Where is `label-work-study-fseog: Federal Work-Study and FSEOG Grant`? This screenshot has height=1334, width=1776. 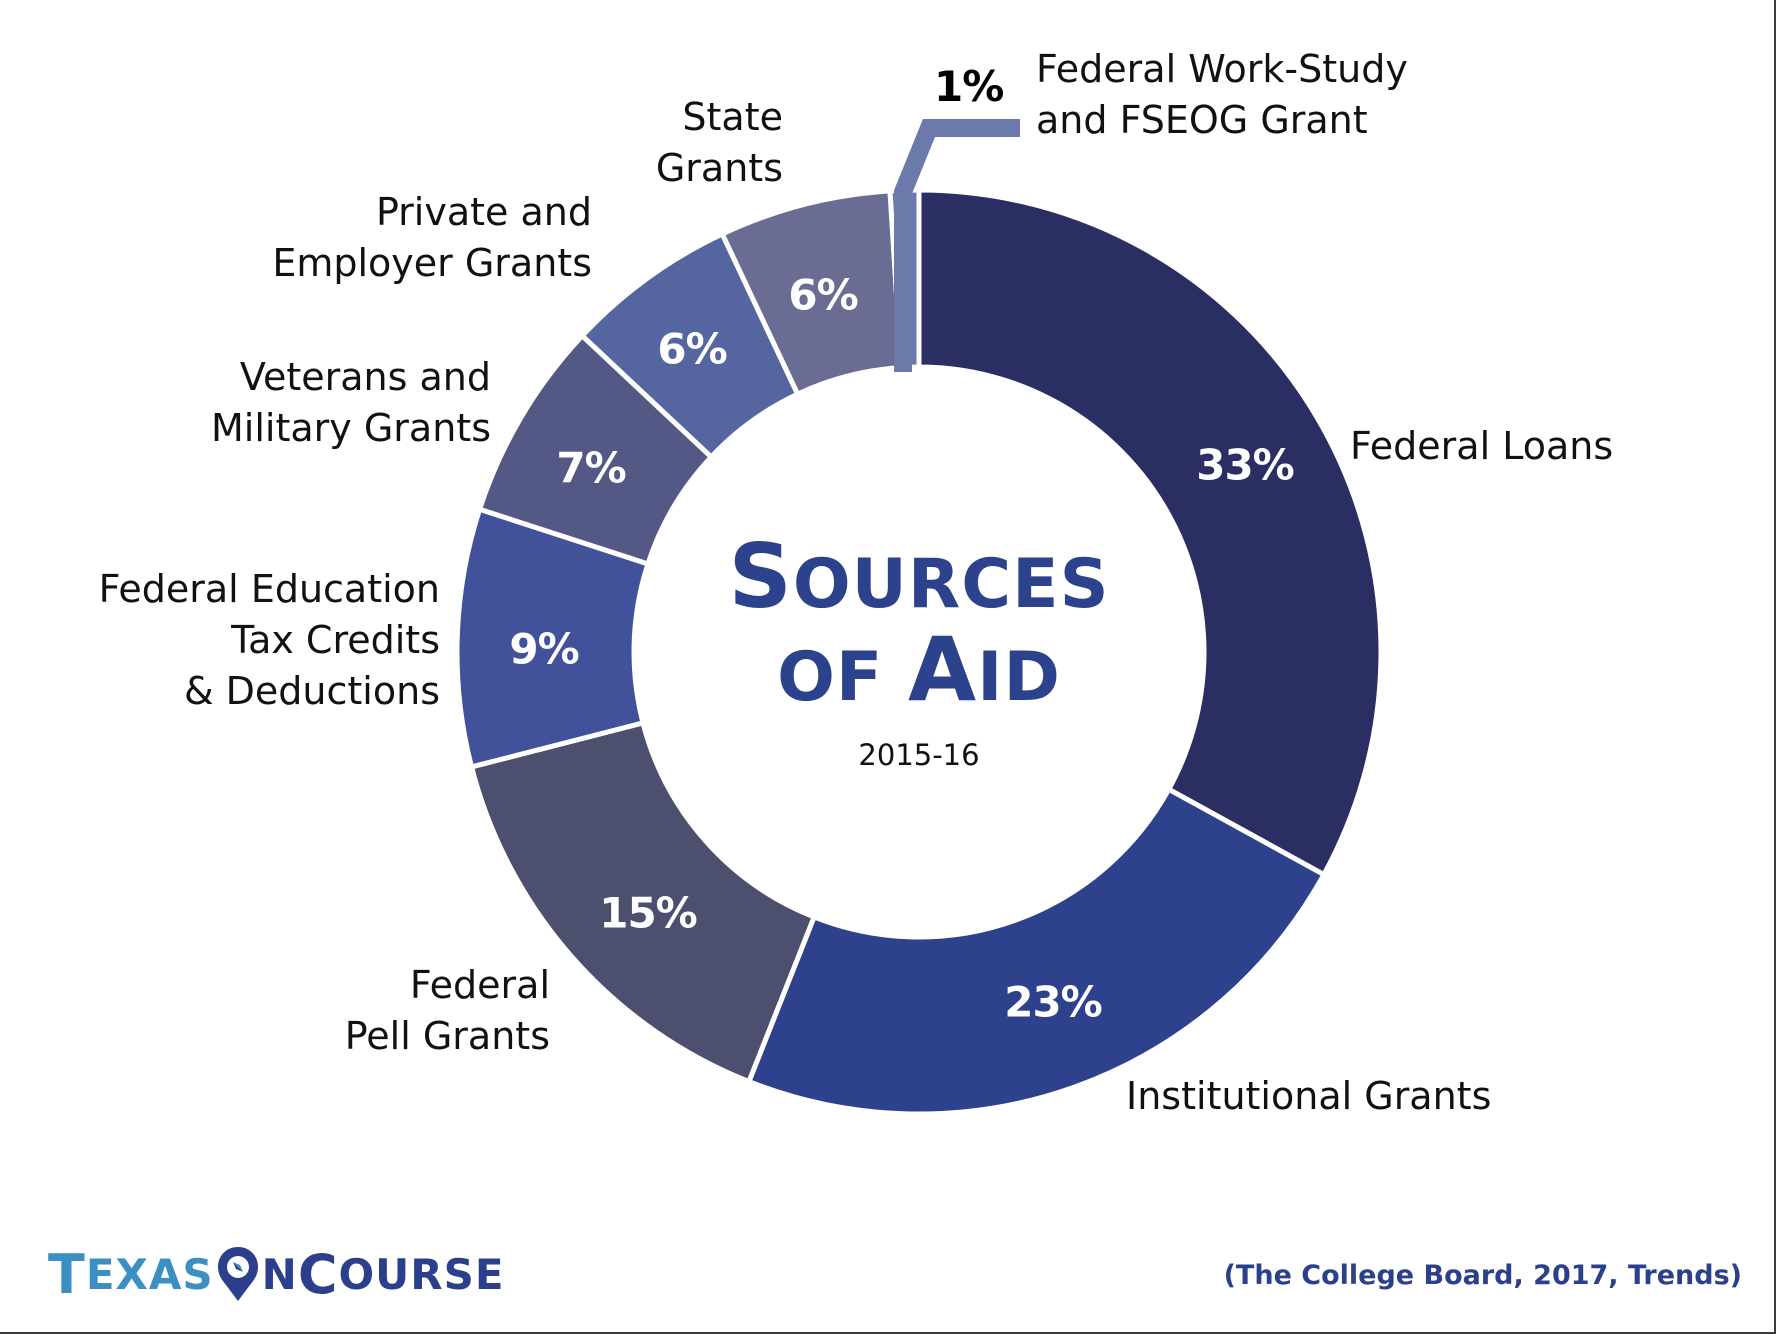 label-work-study-fseog: Federal Work-Study and FSEOG Grant is located at coordinates (1222, 95).